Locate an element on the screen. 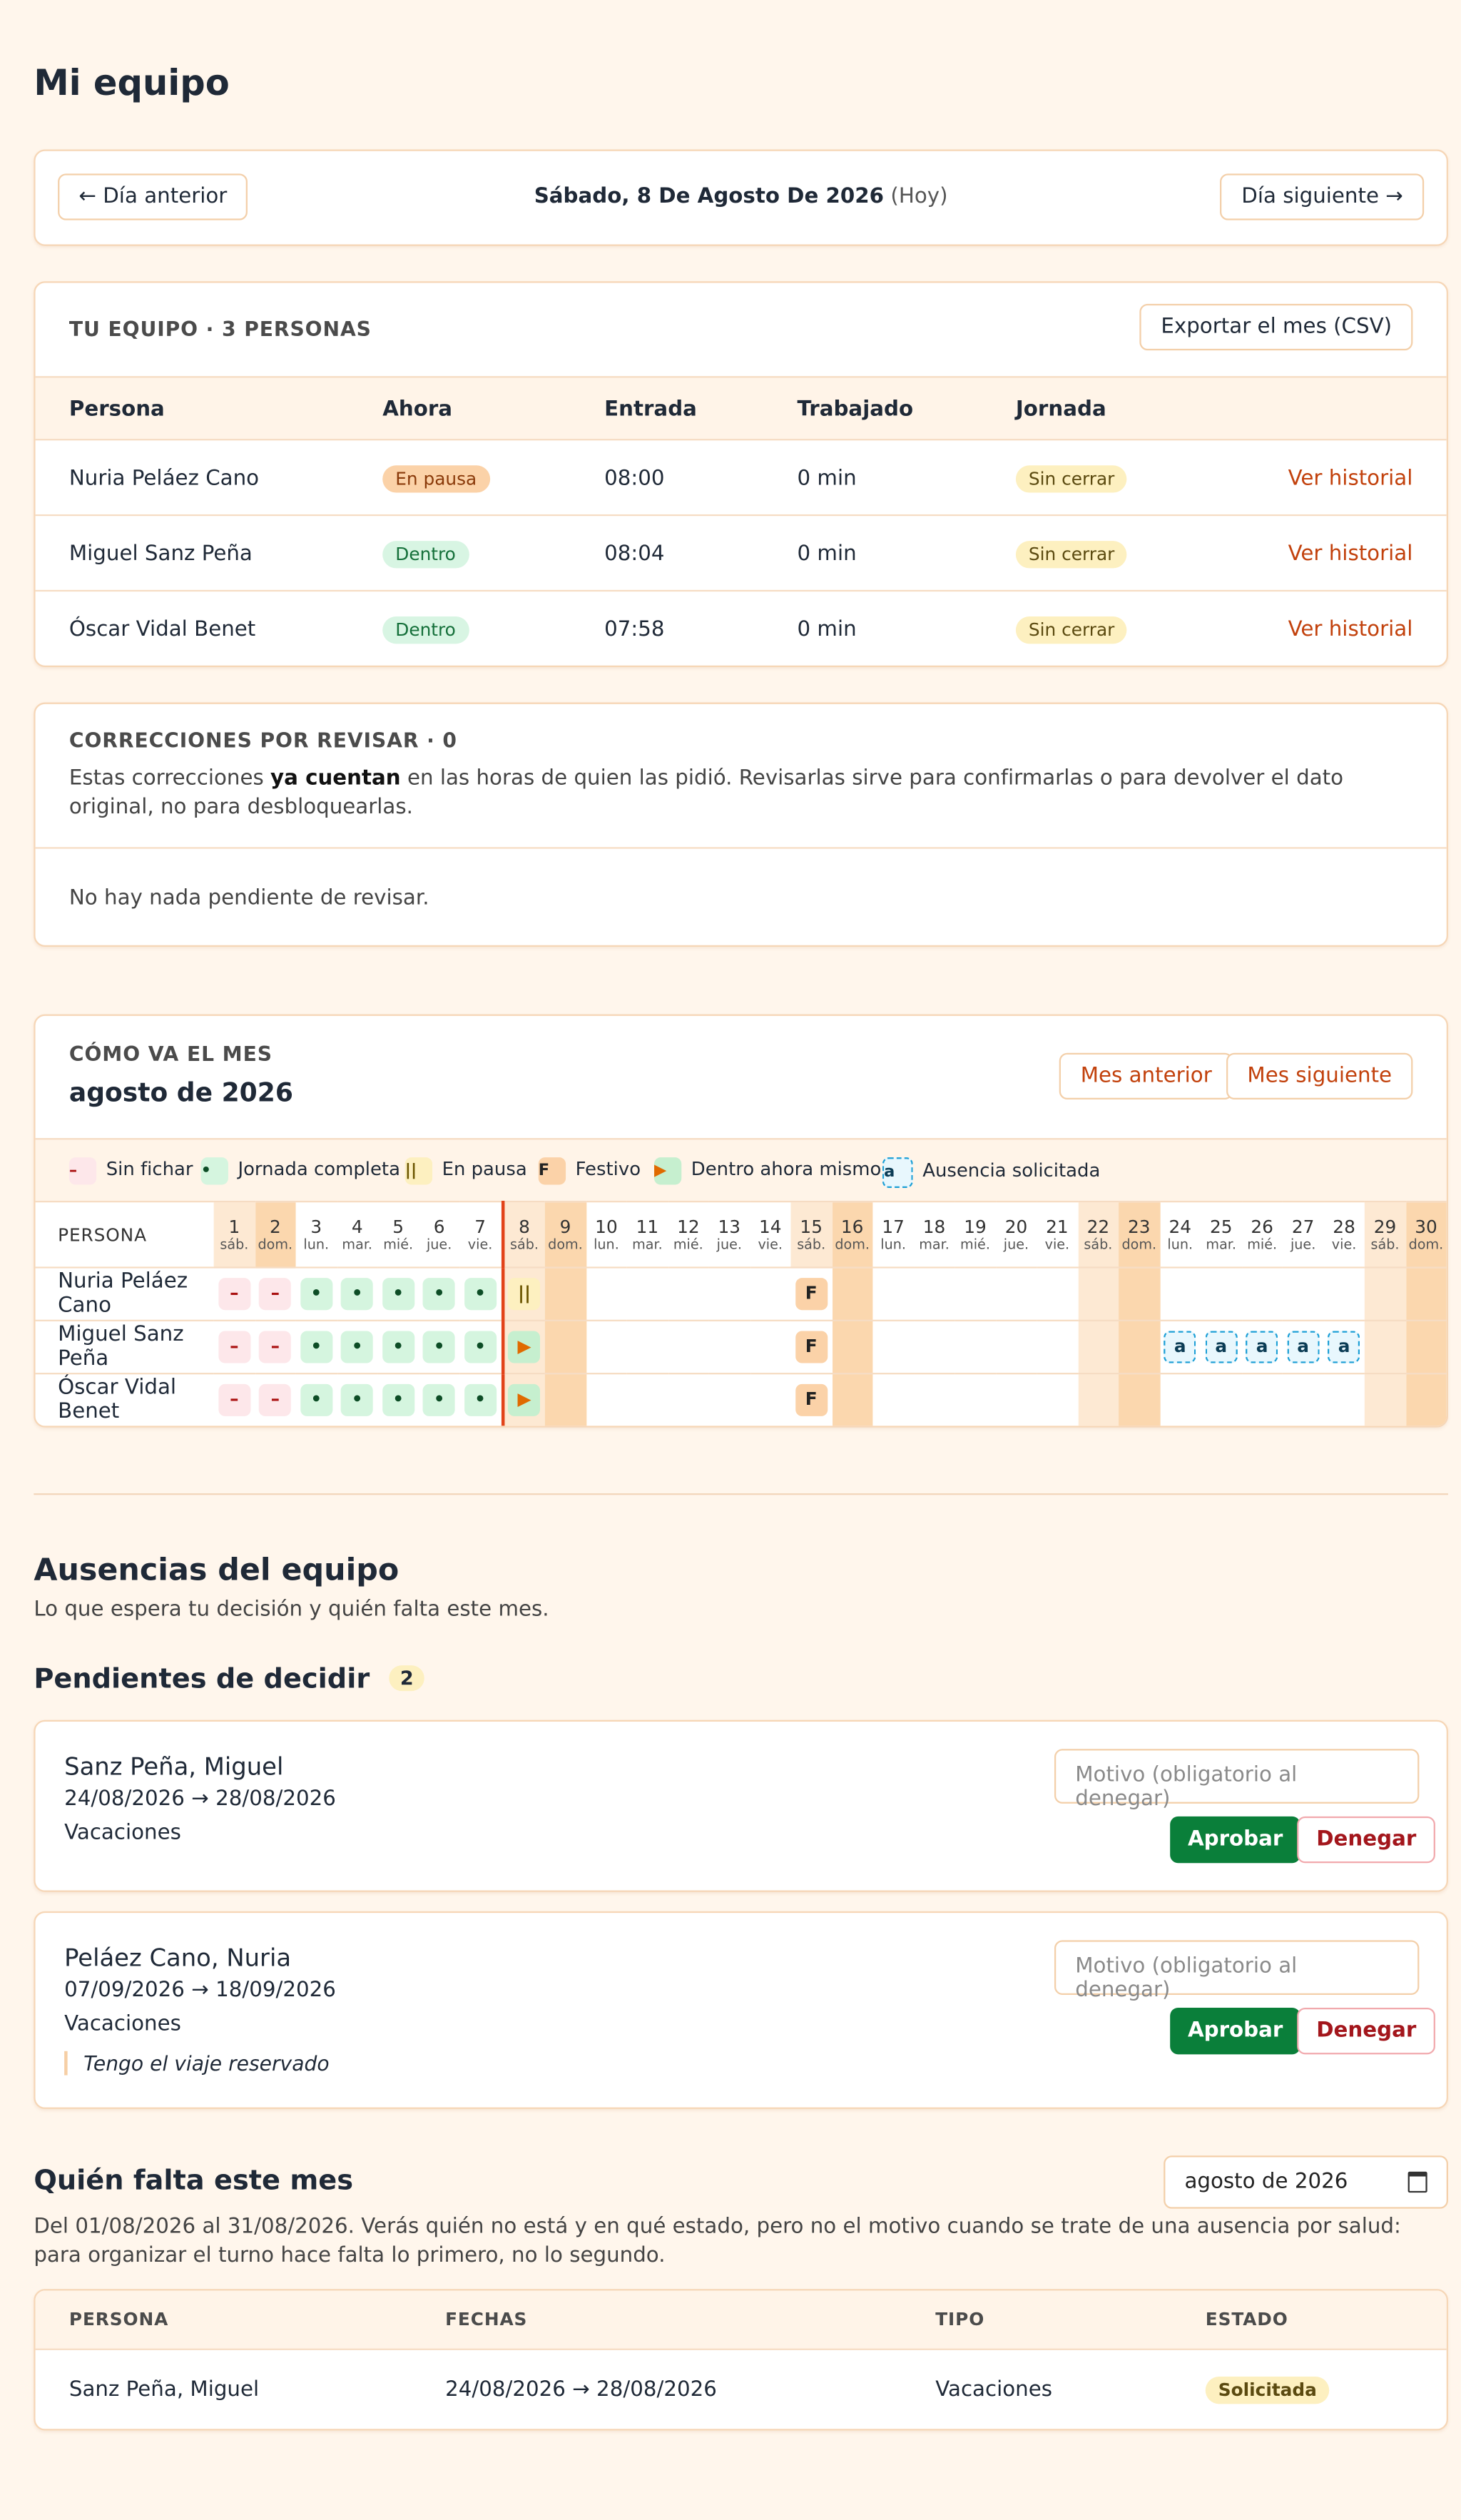 The width and height of the screenshot is (1461, 2520). next-month-button: Mes siguiente is located at coordinates (1319, 1076).